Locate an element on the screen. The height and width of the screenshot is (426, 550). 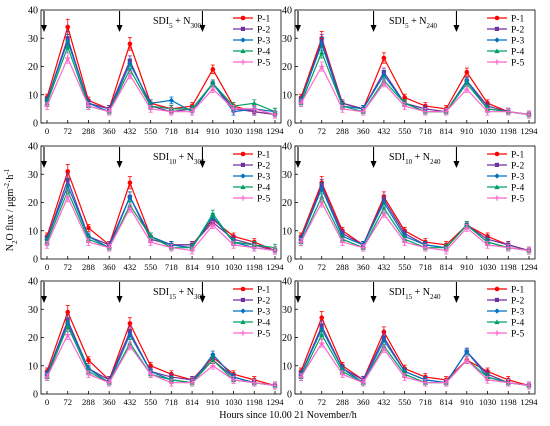
legend-item: P-5 is located at coordinates (505, 335).